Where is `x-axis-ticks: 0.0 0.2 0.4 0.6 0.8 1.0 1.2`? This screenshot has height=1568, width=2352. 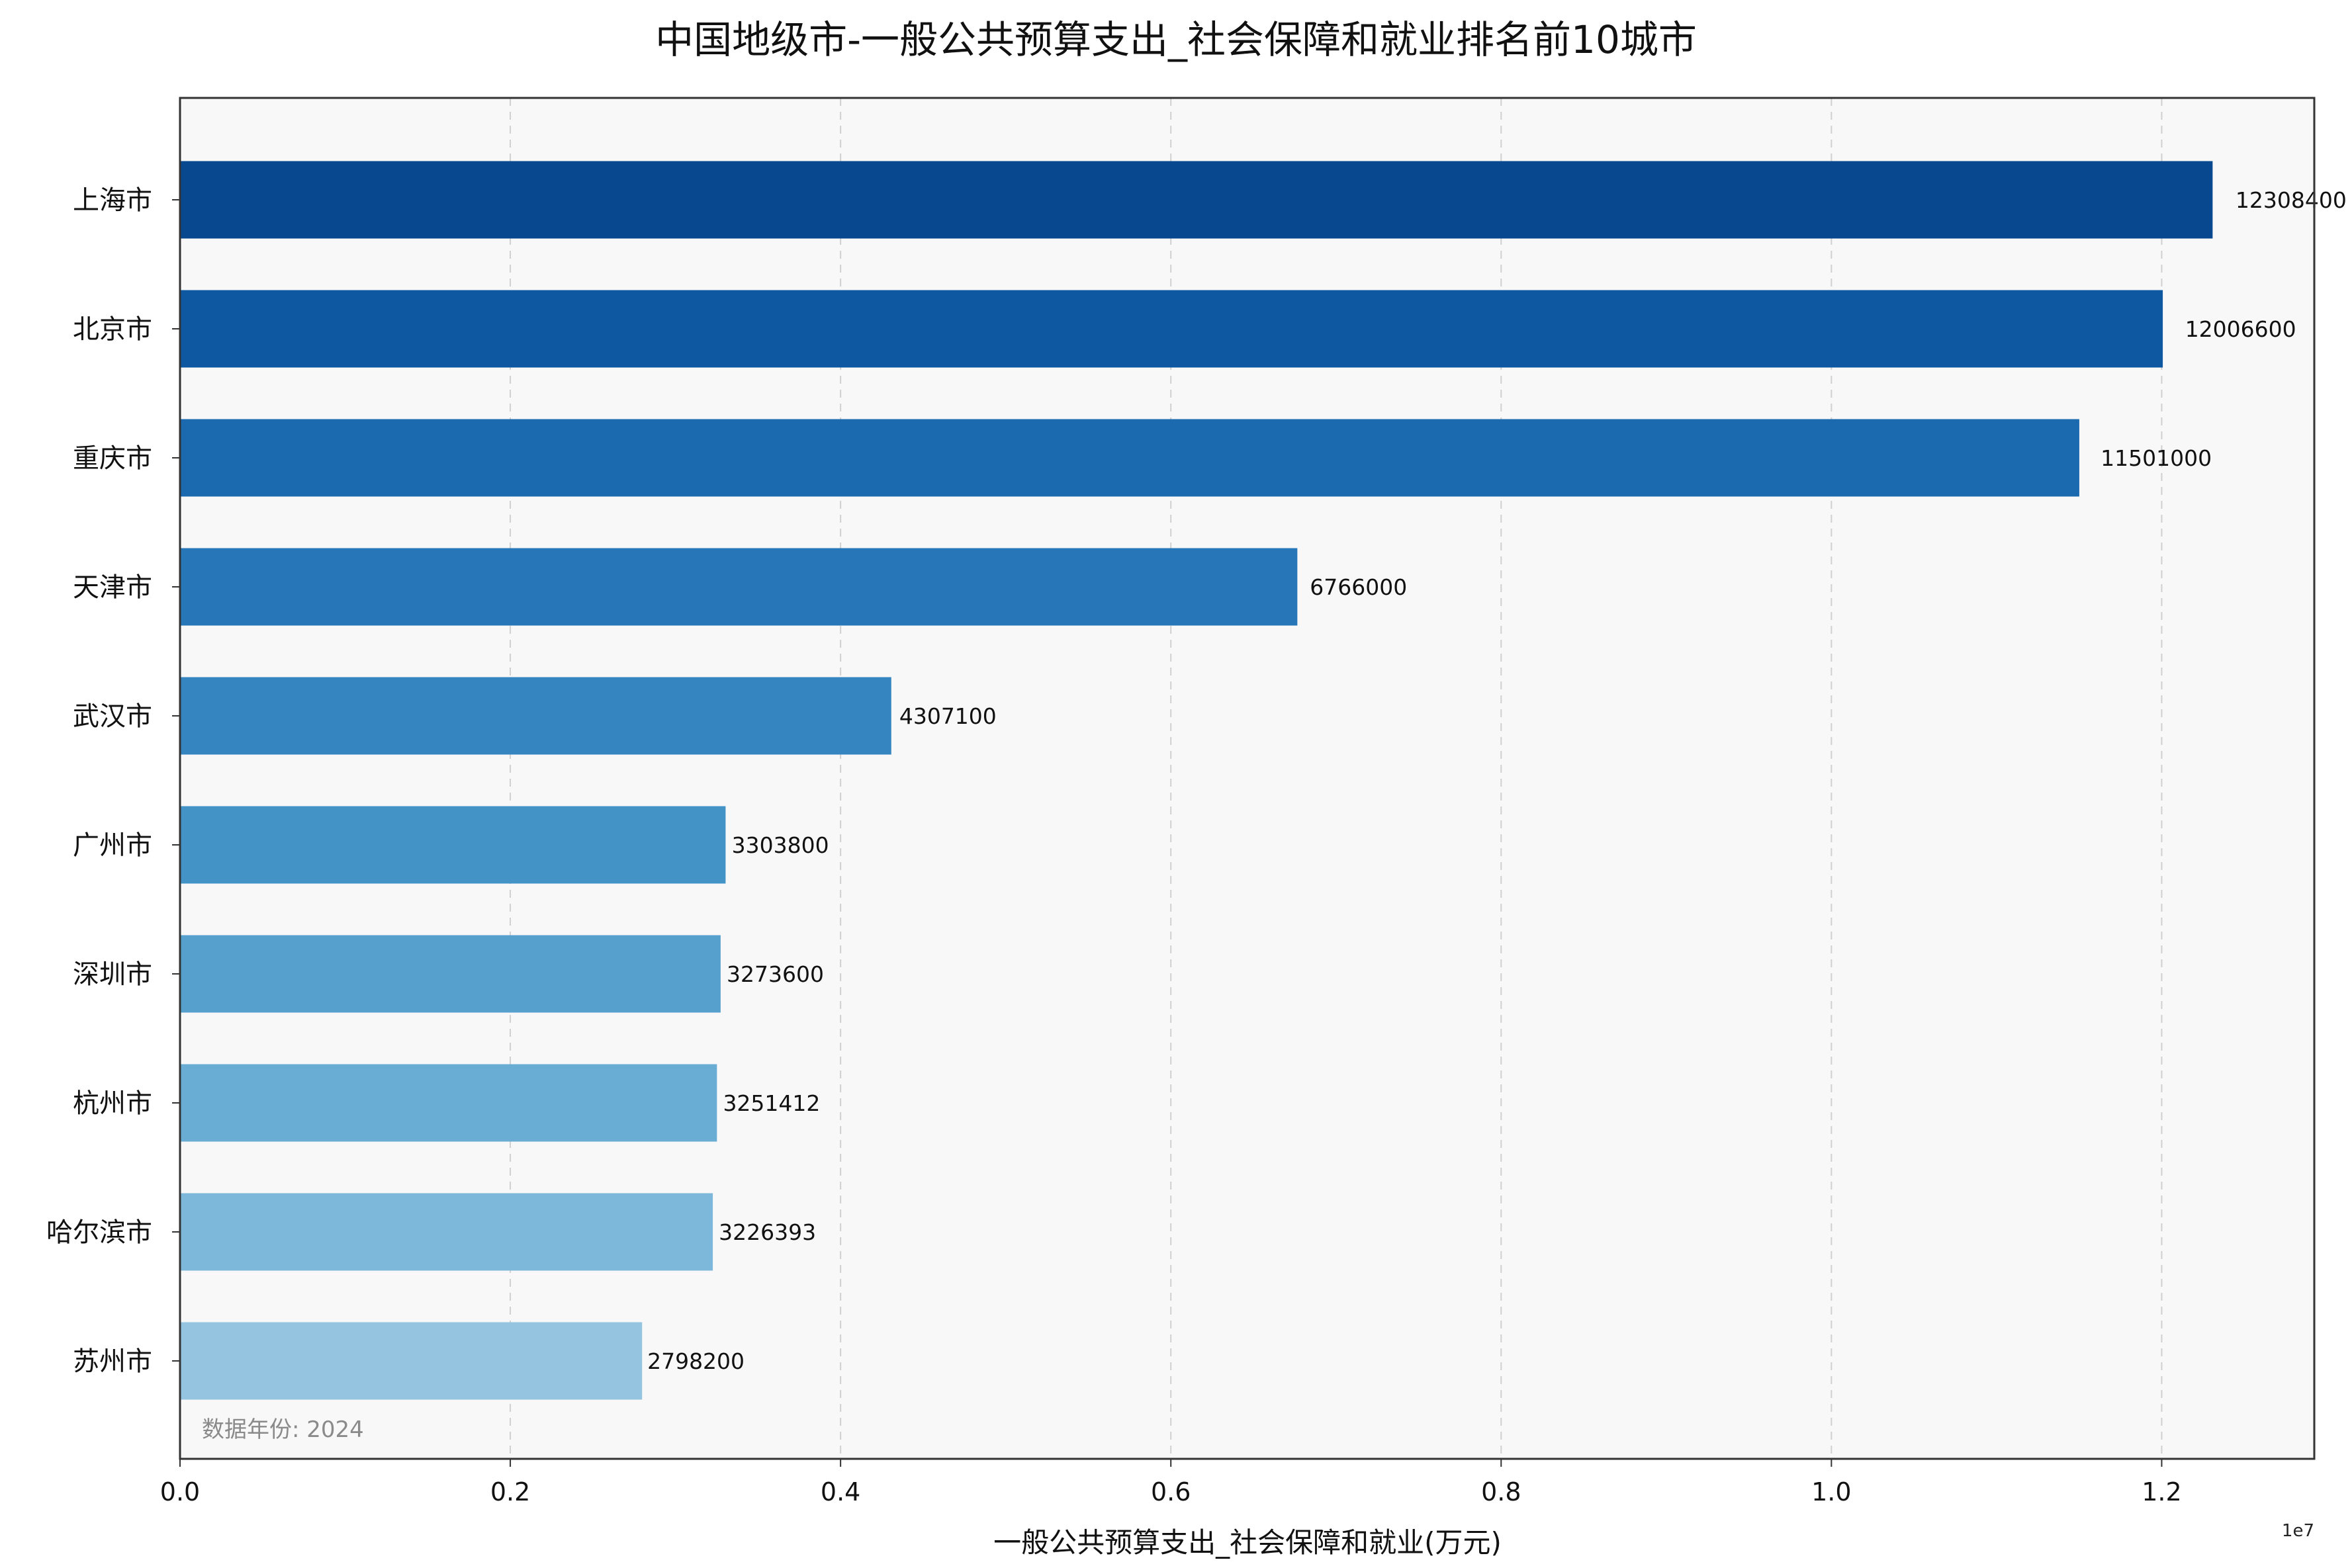 x-axis-ticks: 0.0 0.2 0.4 0.6 0.8 1.0 1.2 is located at coordinates (1171, 1482).